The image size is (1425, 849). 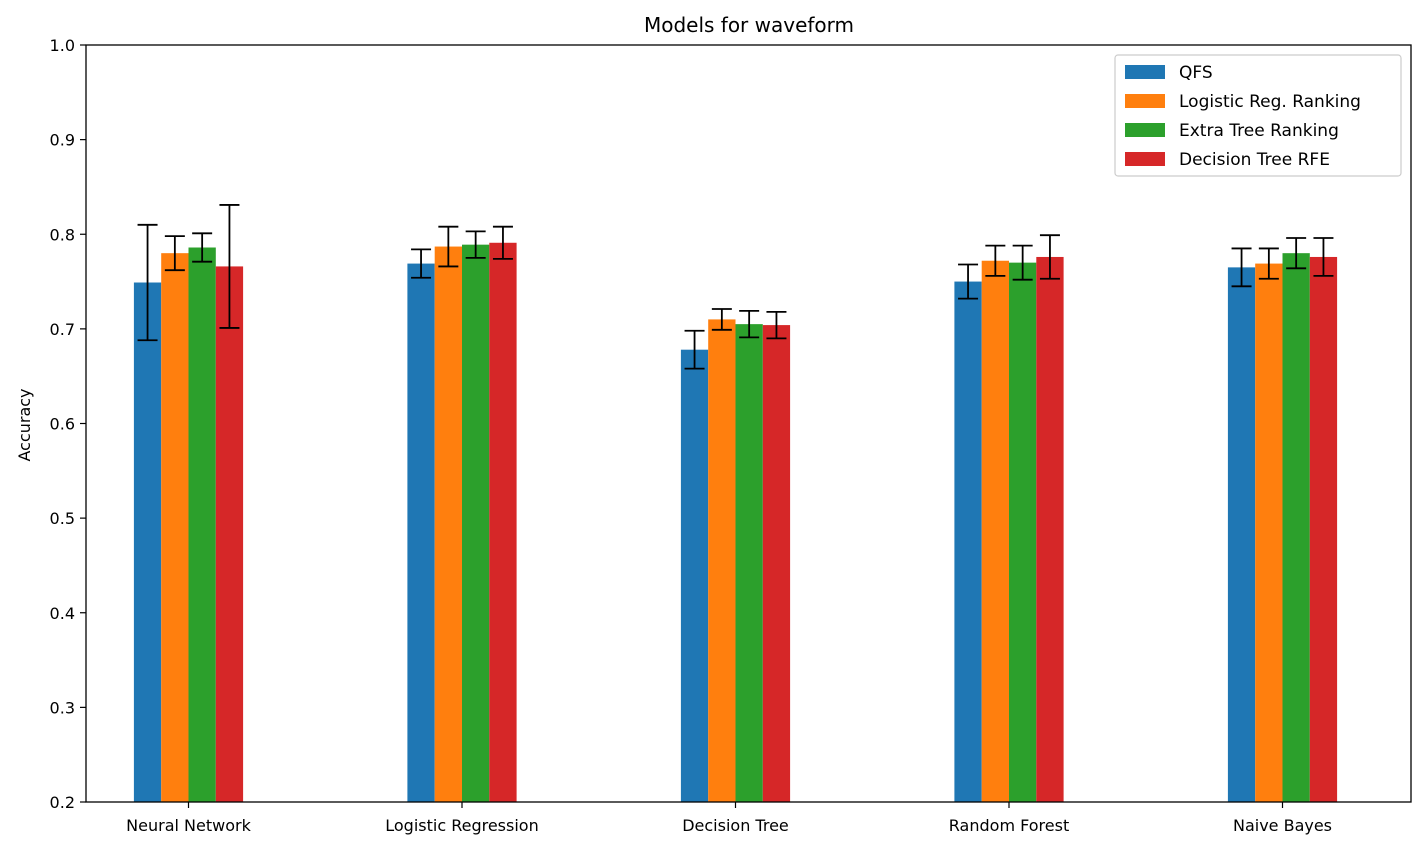 I want to click on y-tick-label: 0.6, so click(x=62, y=424).